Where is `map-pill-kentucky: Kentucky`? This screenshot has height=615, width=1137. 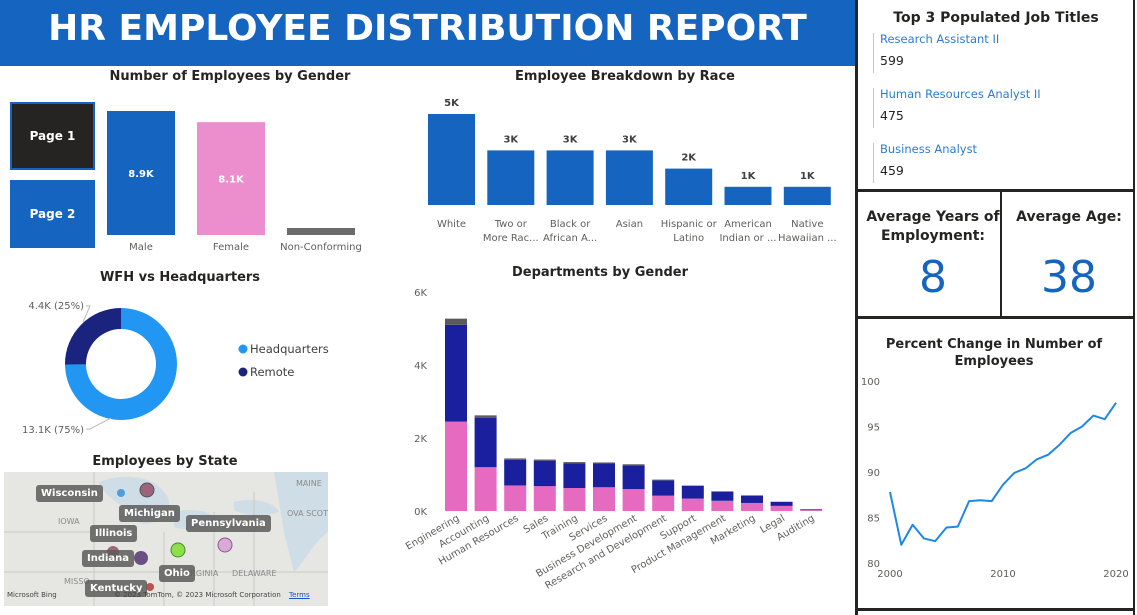 map-pill-kentucky: Kentucky is located at coordinates (116, 588).